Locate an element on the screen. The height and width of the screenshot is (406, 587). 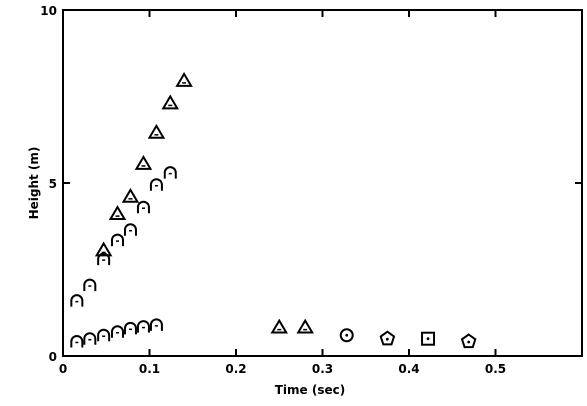
data-point-circle-dot is located at coordinates (347, 335).